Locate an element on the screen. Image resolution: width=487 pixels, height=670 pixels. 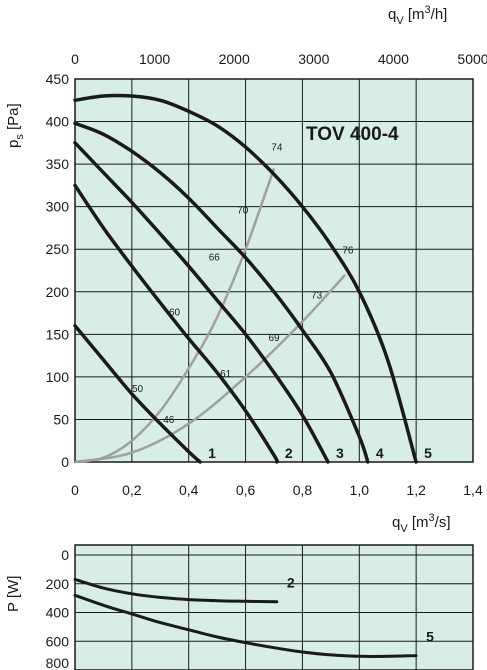
curve-label: 1 is located at coordinates (212, 453).